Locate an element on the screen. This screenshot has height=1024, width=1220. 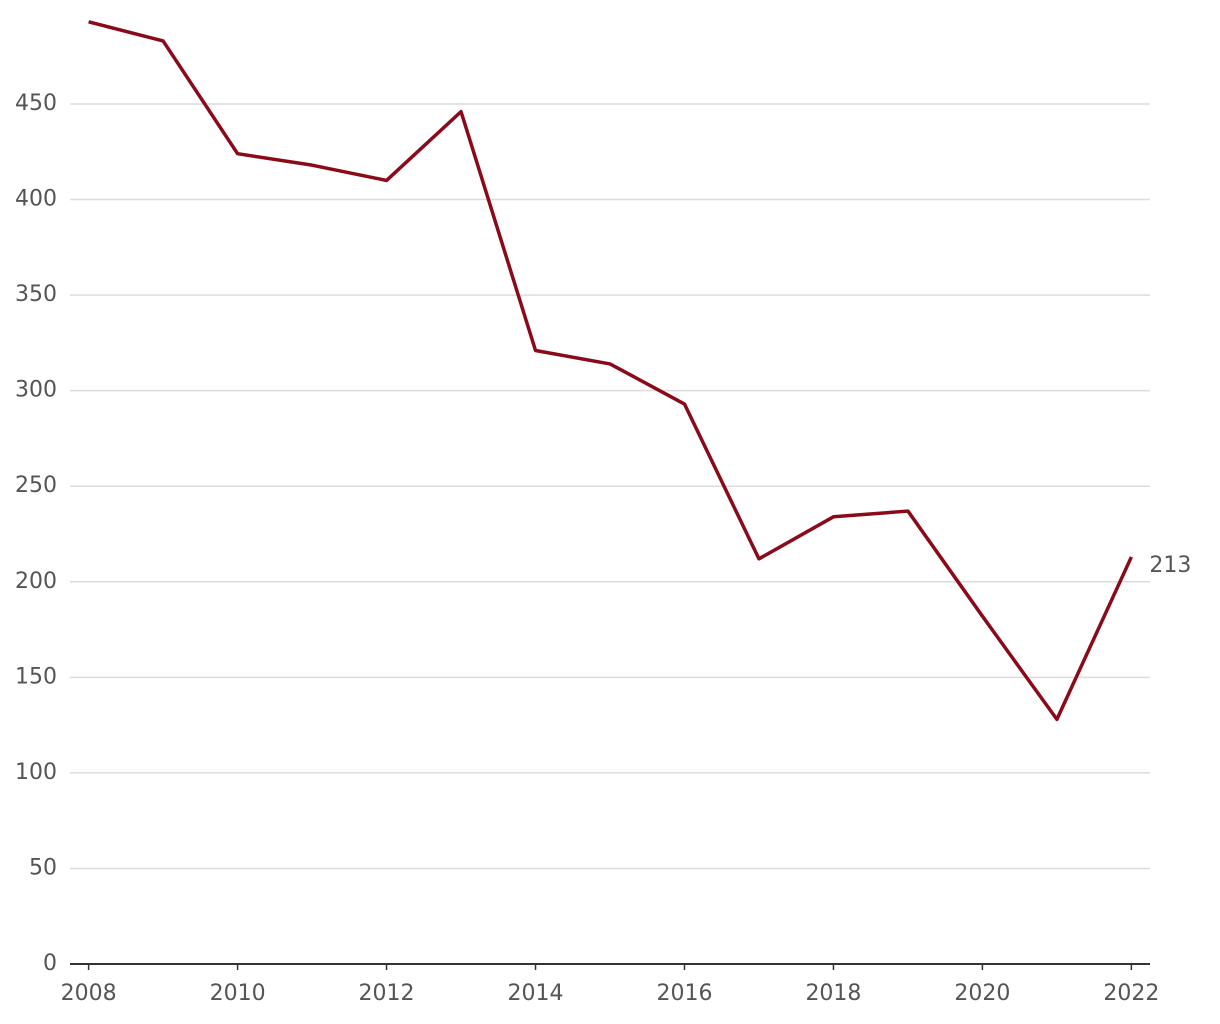
y-tick-label: 300 is located at coordinates (36, 390).